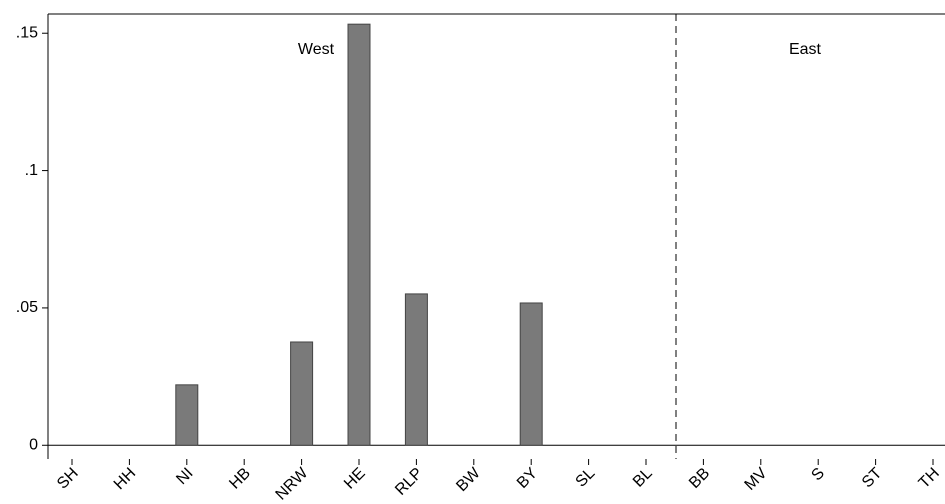 The image size is (945, 504). What do you see at coordinates (468, 479) in the screenshot?
I see `x-tick-label: BW` at bounding box center [468, 479].